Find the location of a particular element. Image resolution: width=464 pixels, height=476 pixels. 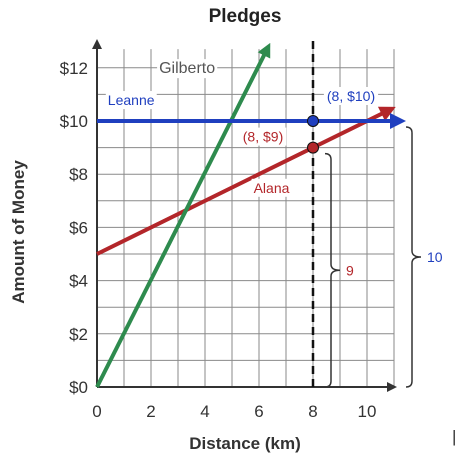

y-tick-labels: $0 $2 $4 $6 $8 $10 $12 is located at coordinates (74, 228).